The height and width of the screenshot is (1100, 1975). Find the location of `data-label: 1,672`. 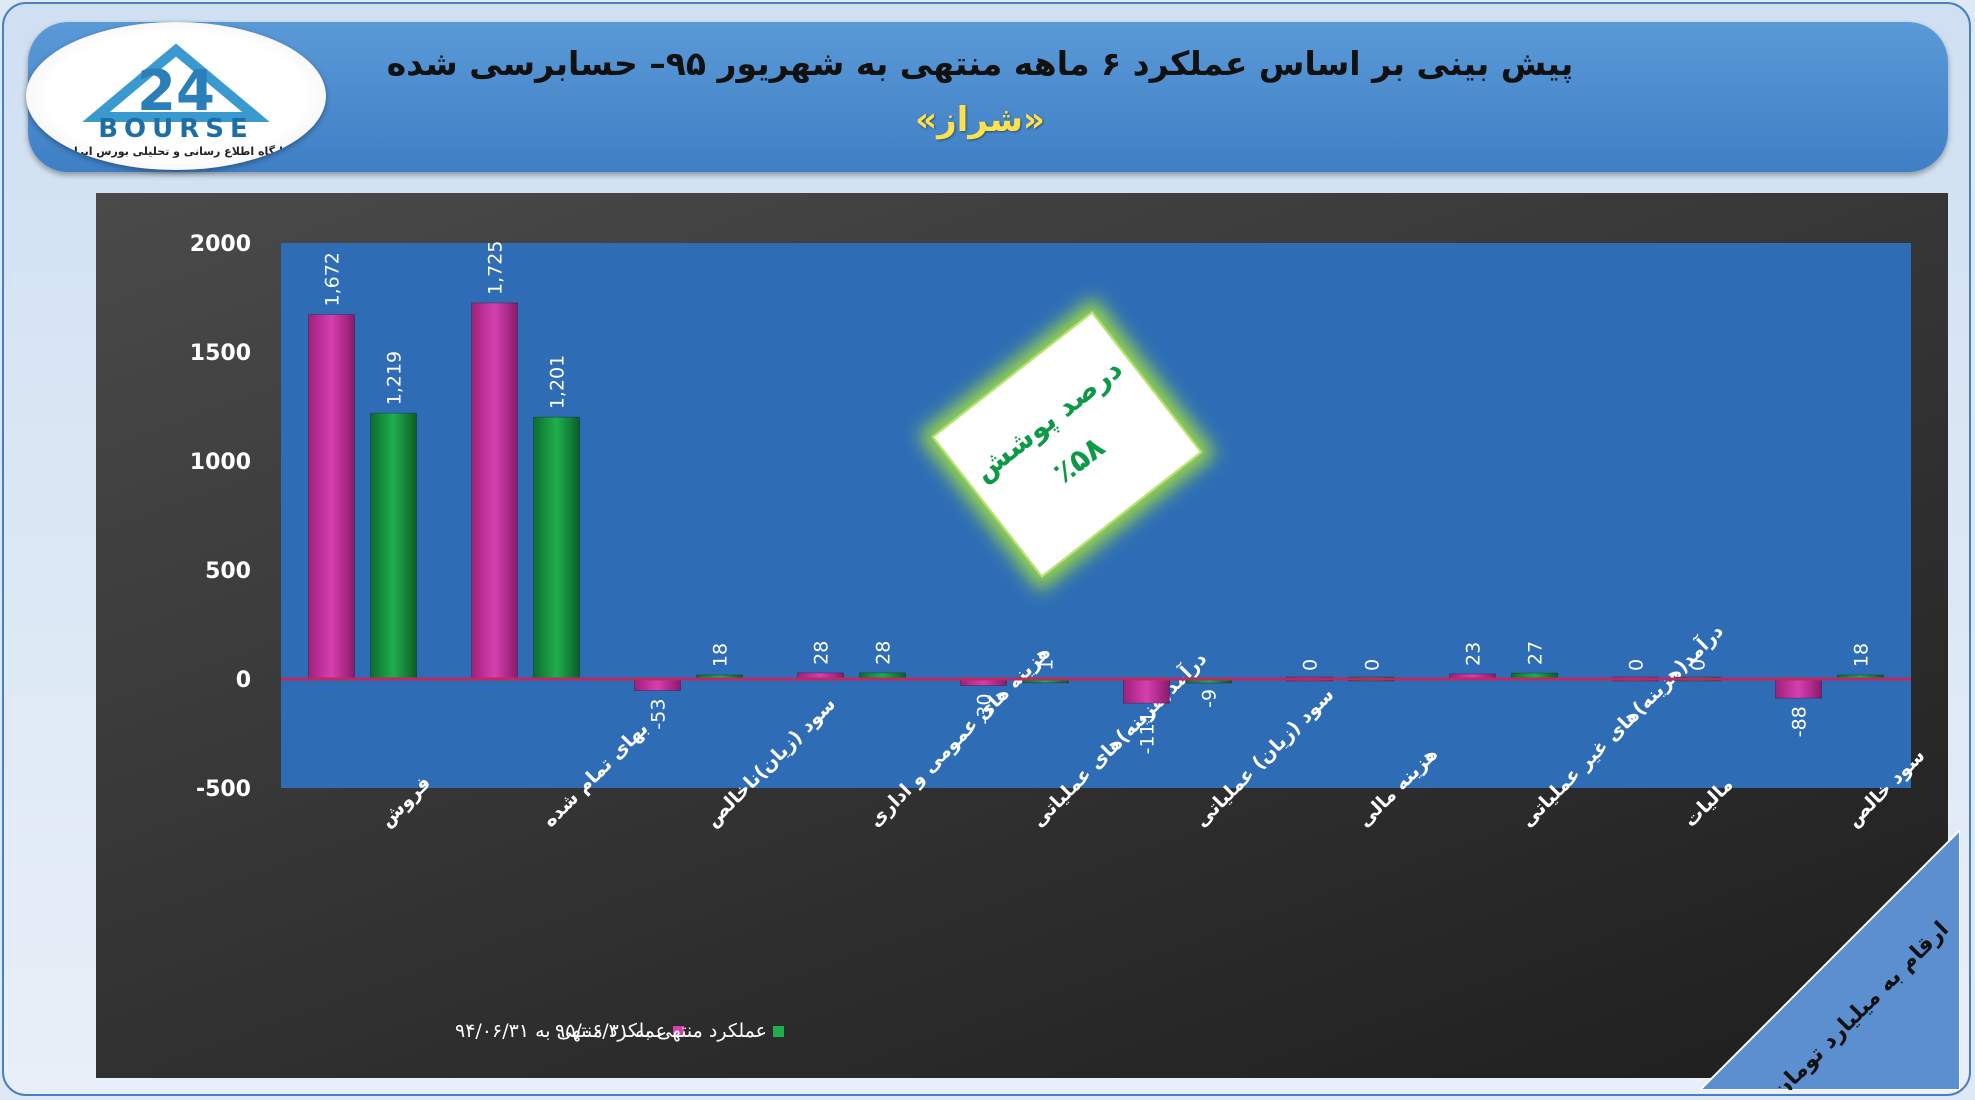

data-label: 1,672 is located at coordinates (333, 279).